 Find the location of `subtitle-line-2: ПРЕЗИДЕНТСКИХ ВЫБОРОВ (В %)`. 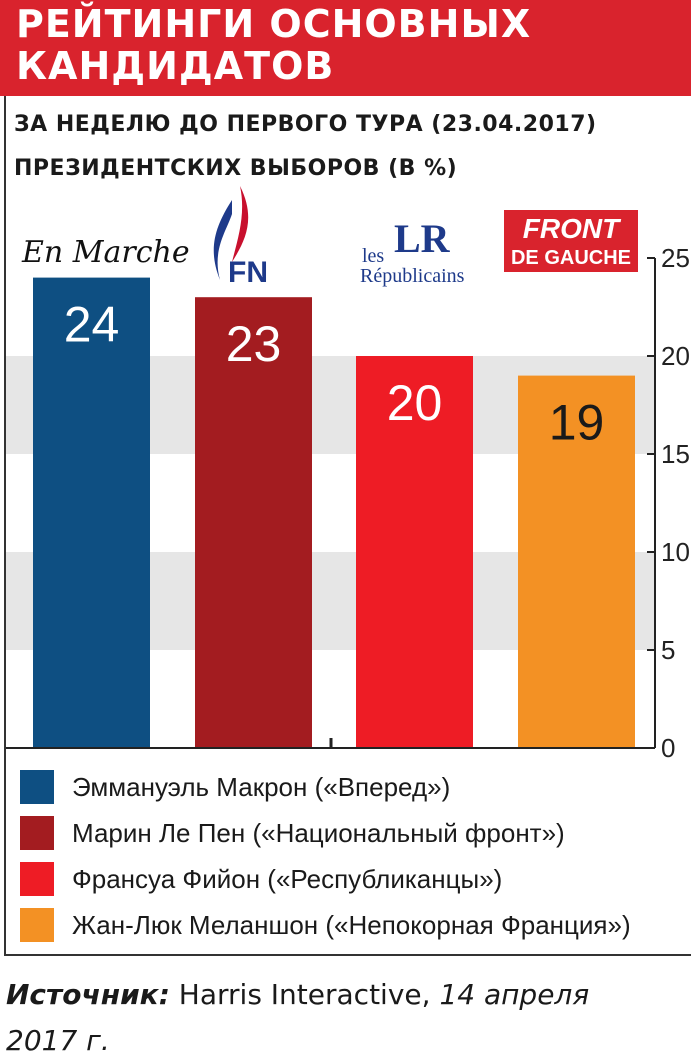

subtitle-line-2: ПРЕЗИДЕНТСКИХ ВЫБОРОВ (В %) is located at coordinates (236, 168).